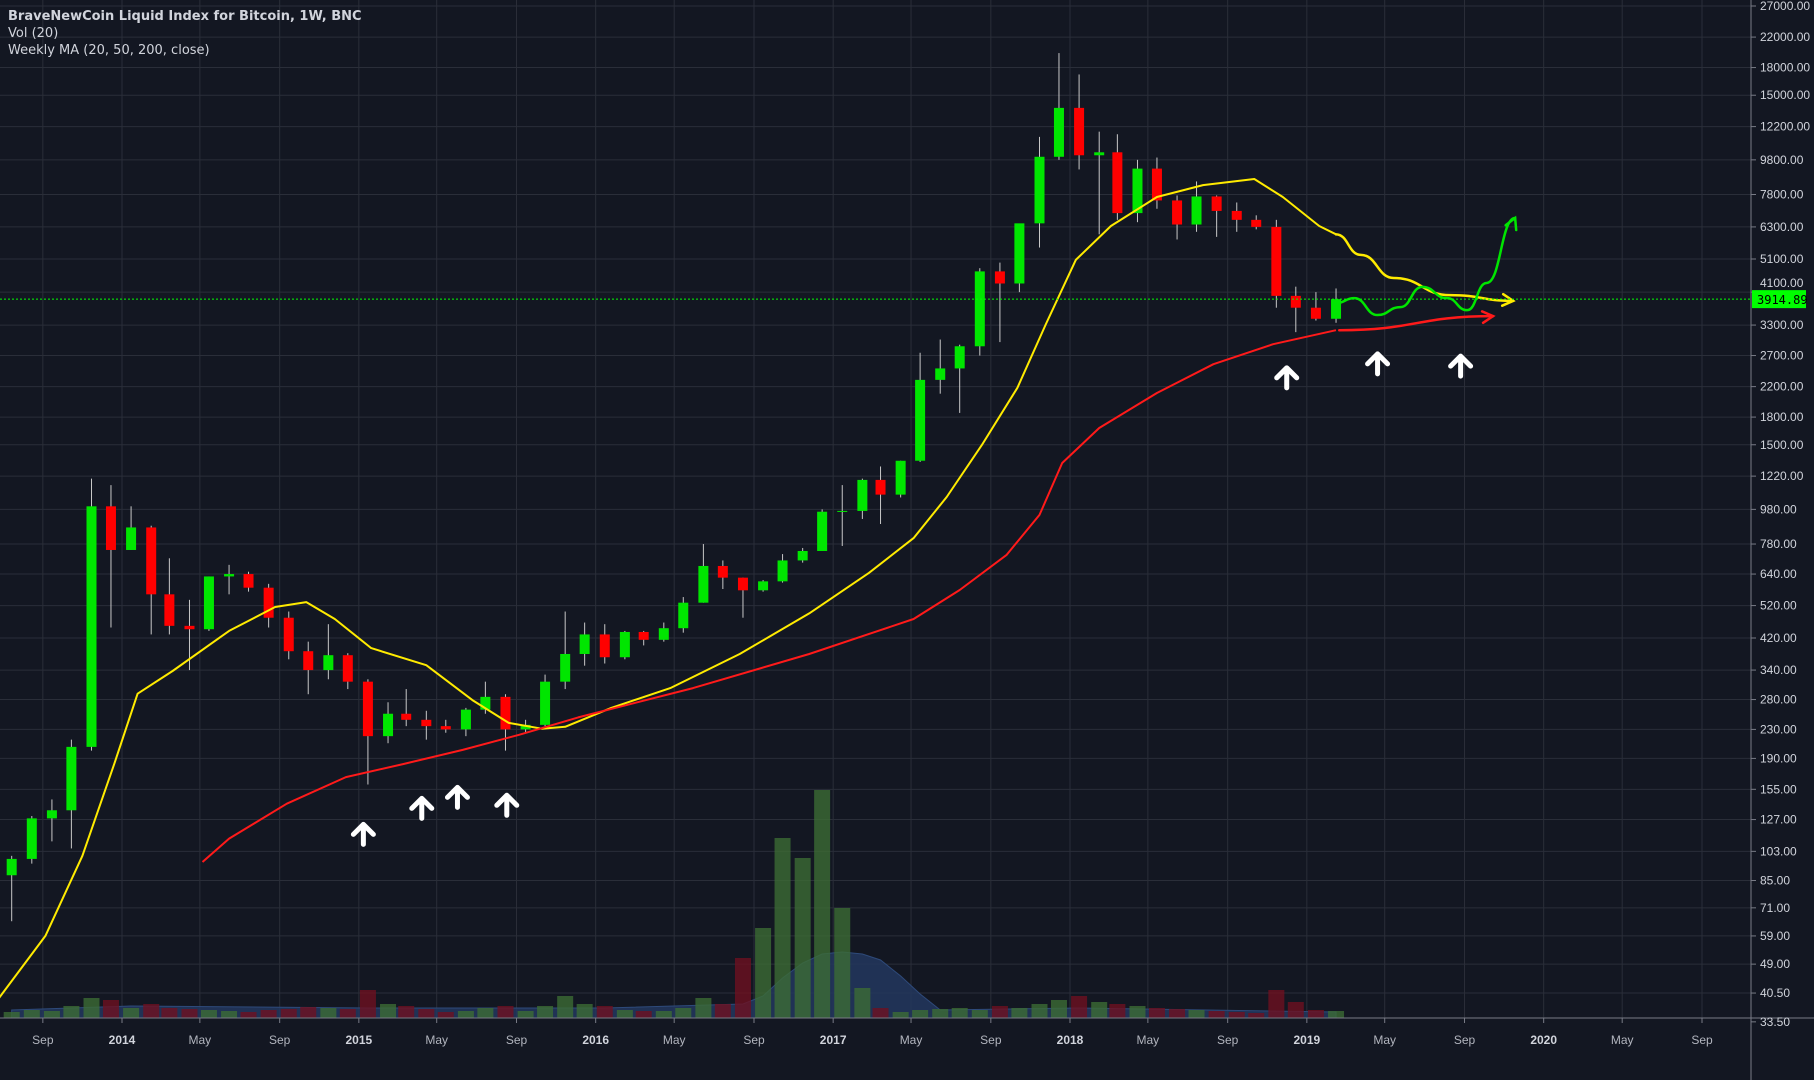 This screenshot has height=1080, width=1814. I want to click on x-tick-label: 2016, so click(595, 1040).